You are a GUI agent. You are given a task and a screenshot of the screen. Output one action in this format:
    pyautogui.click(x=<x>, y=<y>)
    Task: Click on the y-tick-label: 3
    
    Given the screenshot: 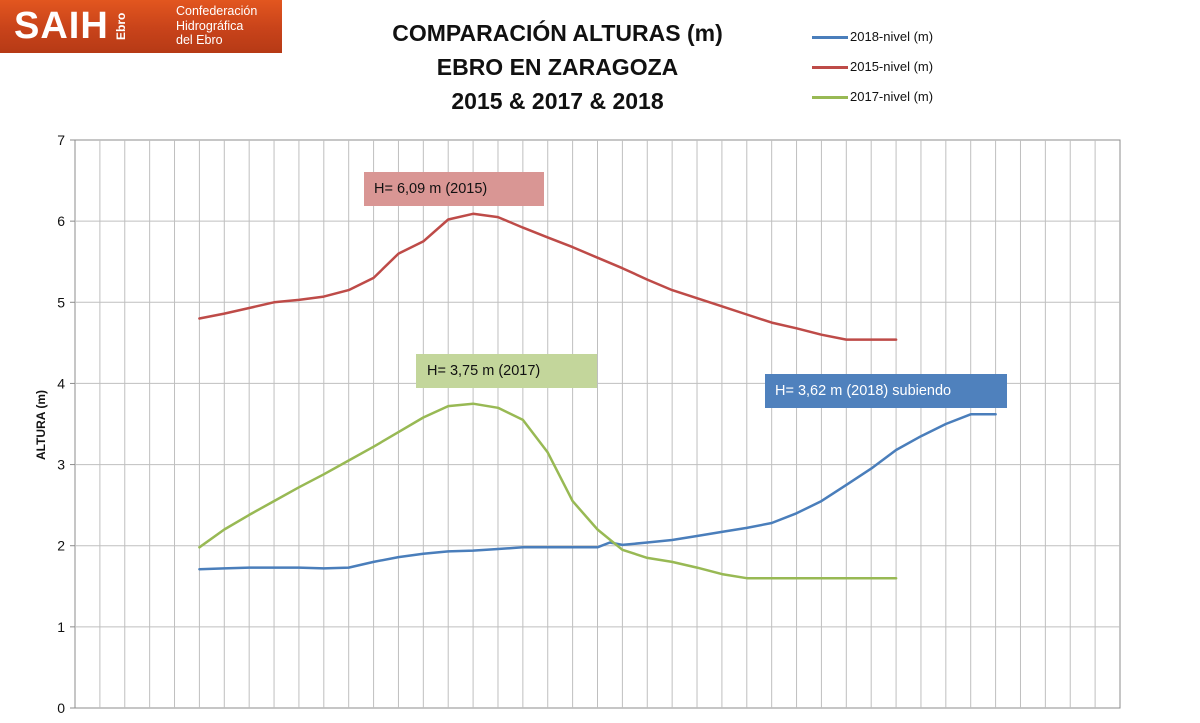 What is the action you would take?
    pyautogui.click(x=61, y=465)
    